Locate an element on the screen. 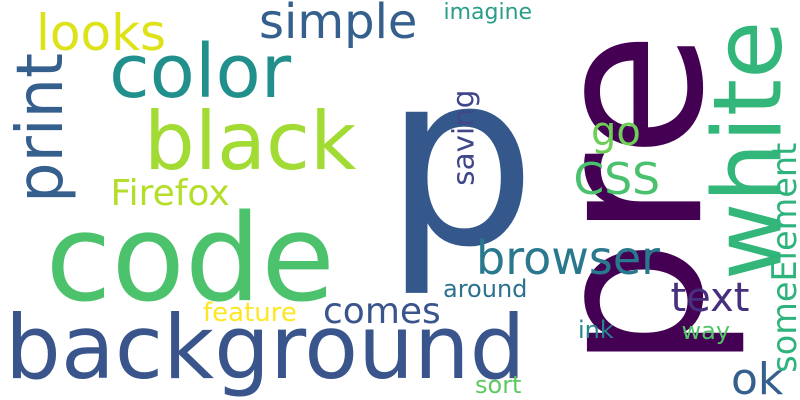 This screenshot has height=400, width=800. word-css: CSS is located at coordinates (617, 179).